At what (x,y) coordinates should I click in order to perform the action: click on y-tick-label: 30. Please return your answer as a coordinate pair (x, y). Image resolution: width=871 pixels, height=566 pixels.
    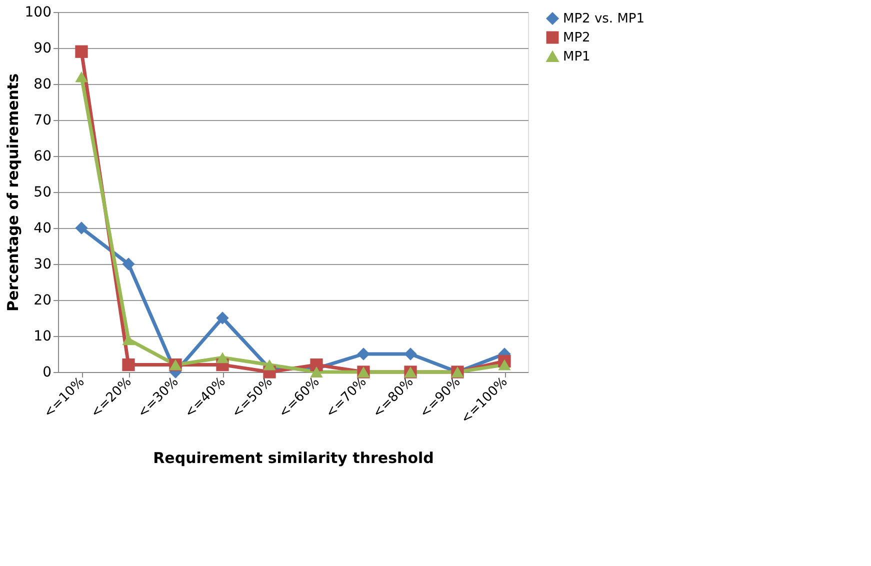
    Looking at the image, I should click on (43, 264).